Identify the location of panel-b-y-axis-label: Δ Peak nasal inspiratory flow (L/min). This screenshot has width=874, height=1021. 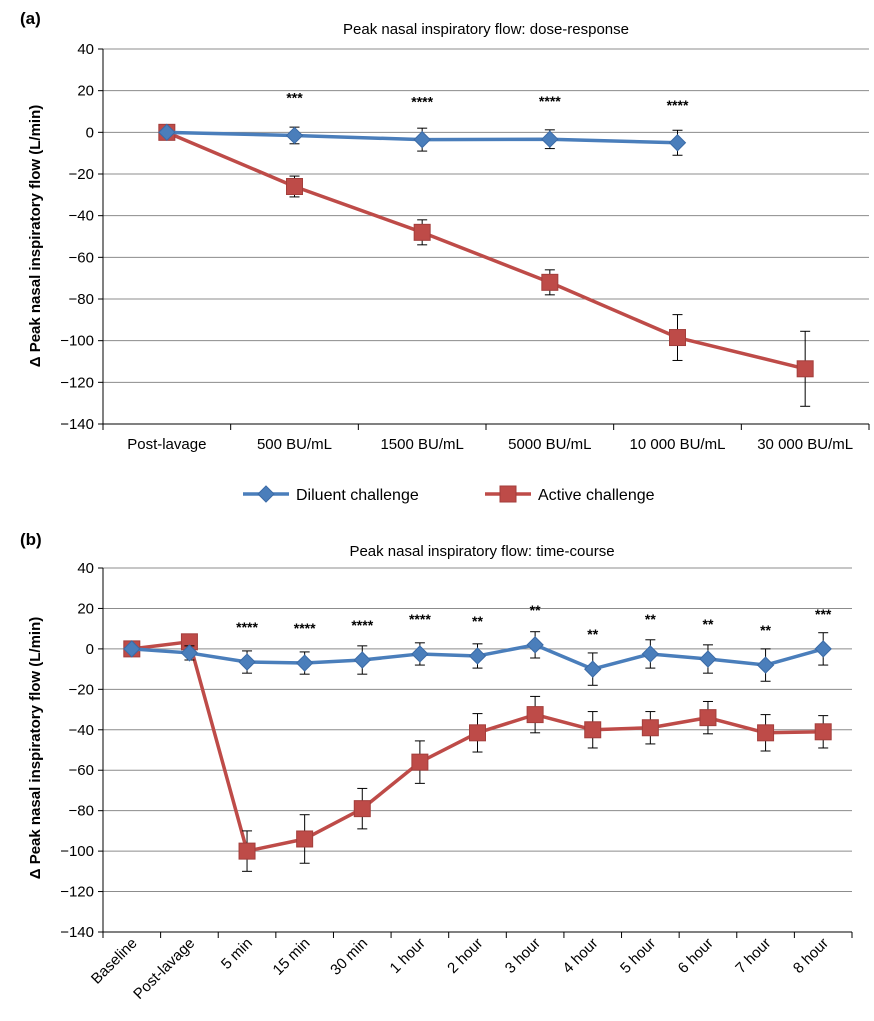
(35, 748).